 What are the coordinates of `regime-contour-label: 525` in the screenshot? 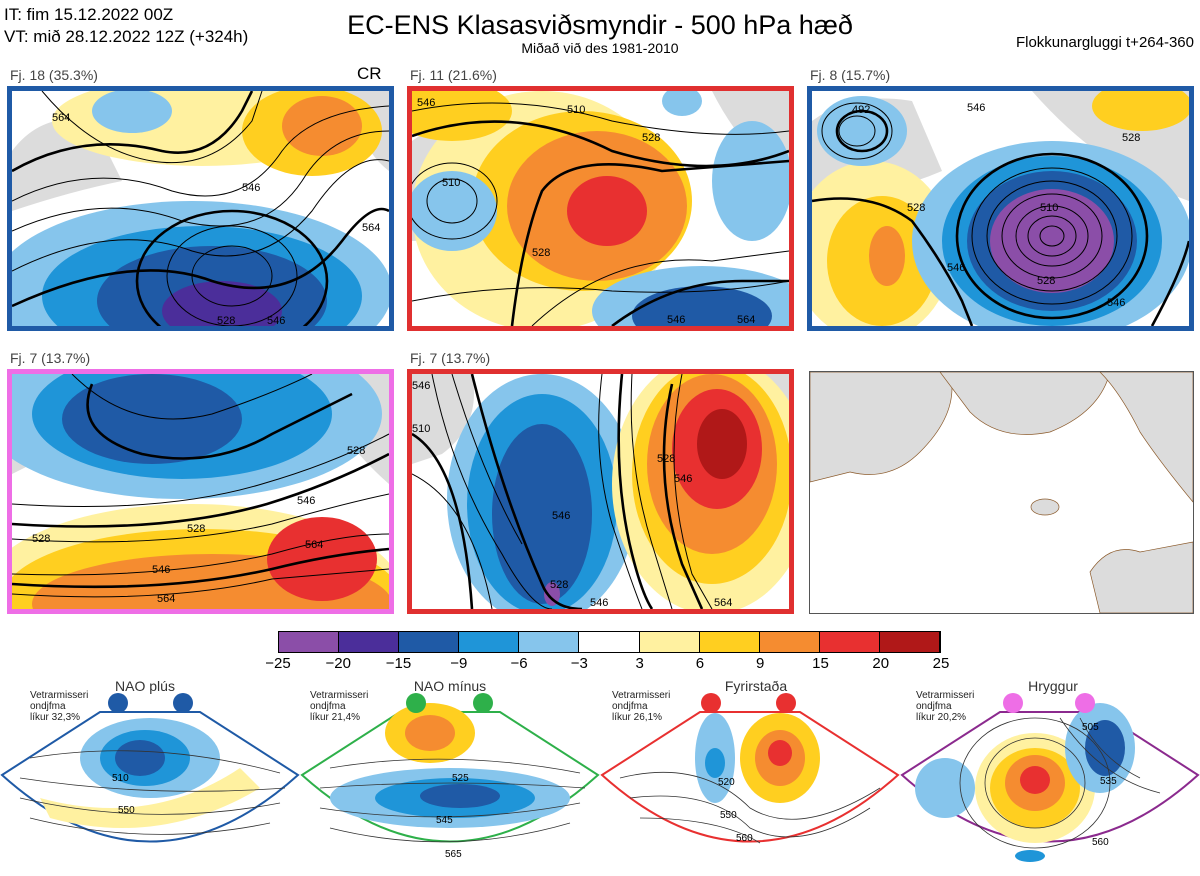 It's located at (460, 778).